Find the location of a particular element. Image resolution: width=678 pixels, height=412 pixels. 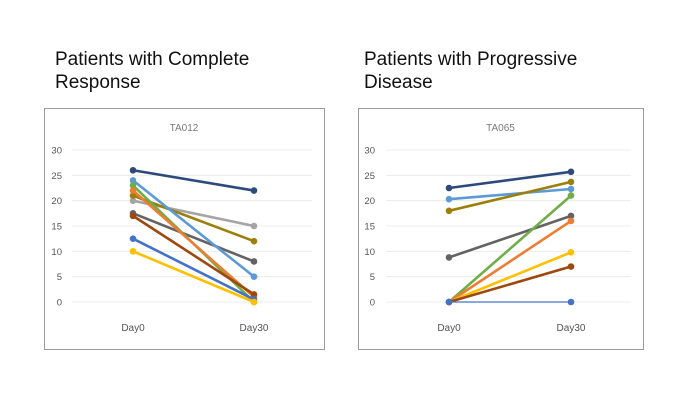

chart-title: TA065 is located at coordinates (500, 128).